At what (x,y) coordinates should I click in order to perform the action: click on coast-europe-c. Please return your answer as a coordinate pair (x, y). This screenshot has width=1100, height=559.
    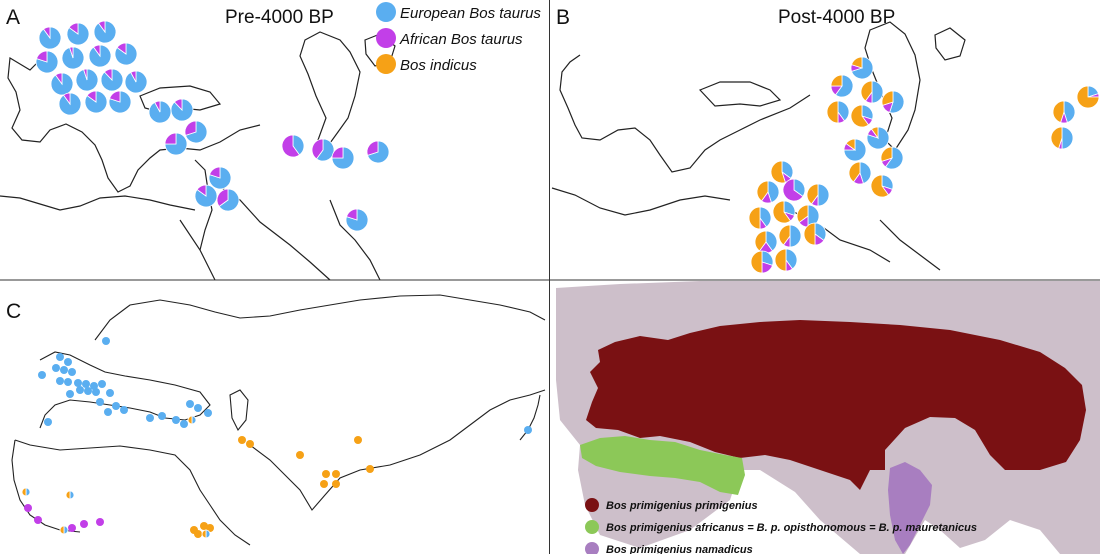
    Looking at the image, I should click on (125, 390).